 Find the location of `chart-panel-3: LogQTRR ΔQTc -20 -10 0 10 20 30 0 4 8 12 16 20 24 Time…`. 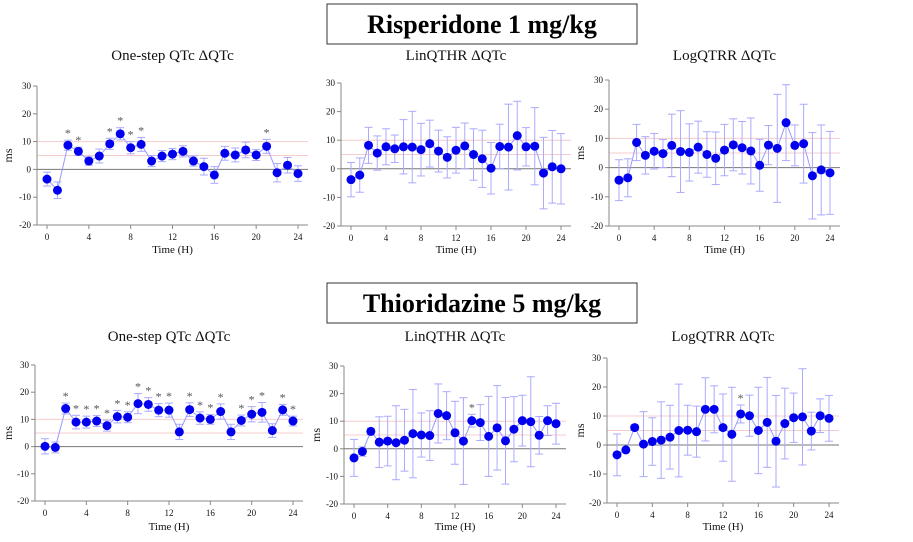

chart-panel-3: LogQTRR ΔQTc -20 -10 0 10 20 30 0 4 8 12 16 20 24 Time… is located at coordinates (706, 152).